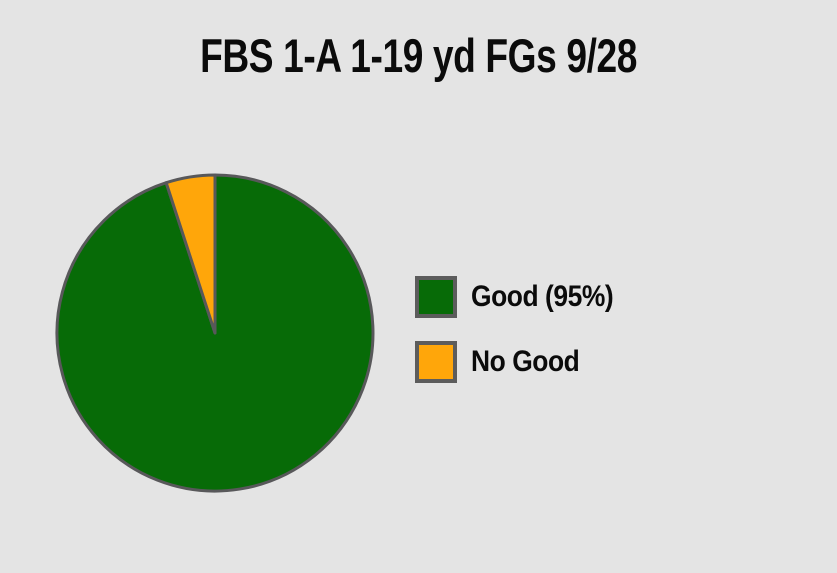  I want to click on chart-title: FBS 1-A 1-19 yd FGs 9/28, so click(418, 56).